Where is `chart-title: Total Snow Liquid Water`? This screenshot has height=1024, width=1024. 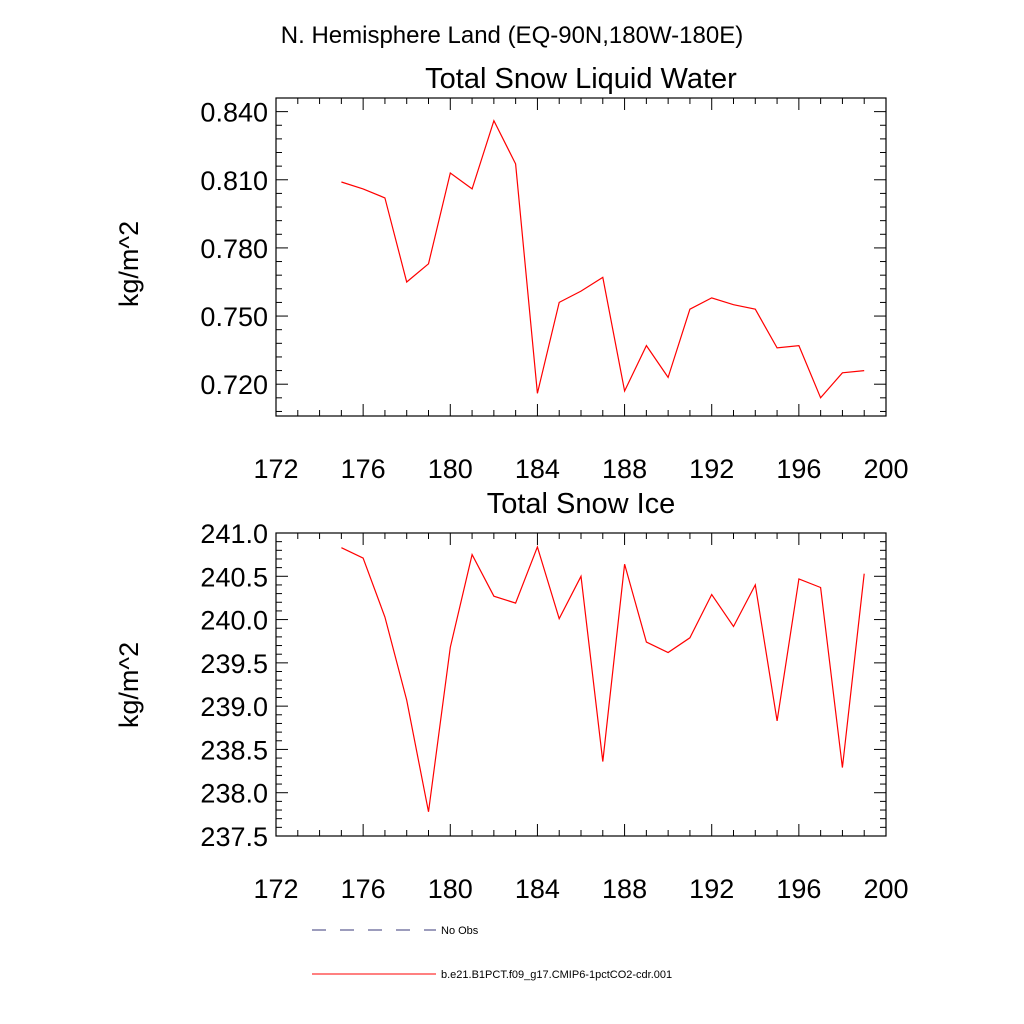 chart-title: Total Snow Liquid Water is located at coordinates (581, 79).